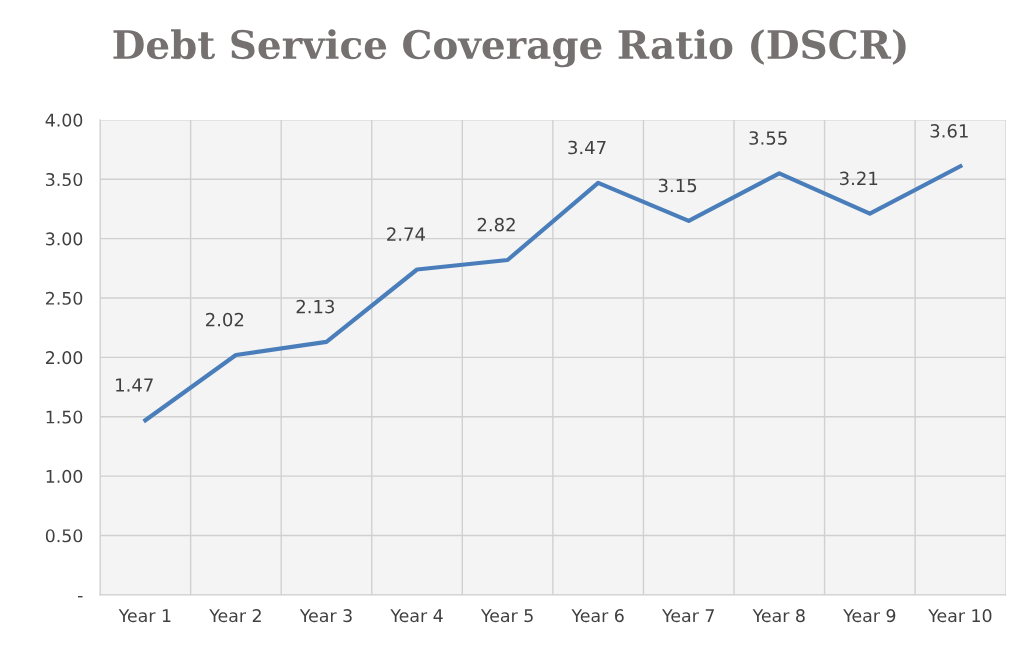 This screenshot has width=1021, height=648. Describe the element at coordinates (80, 597) in the screenshot. I see `y-tick-label: -` at that location.